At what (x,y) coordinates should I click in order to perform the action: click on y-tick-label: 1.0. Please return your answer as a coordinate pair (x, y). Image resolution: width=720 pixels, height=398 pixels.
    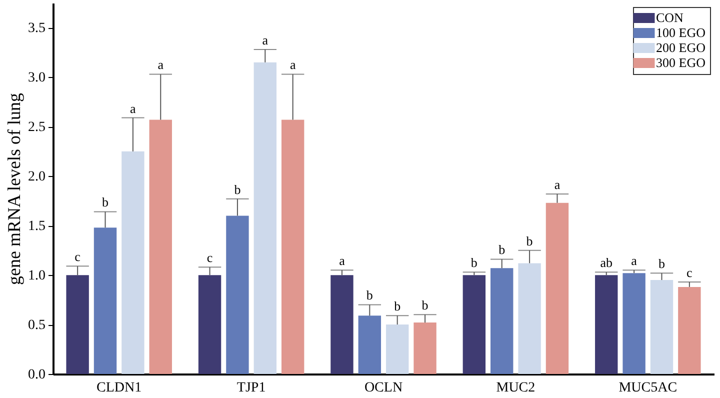
    Looking at the image, I should click on (37, 276).